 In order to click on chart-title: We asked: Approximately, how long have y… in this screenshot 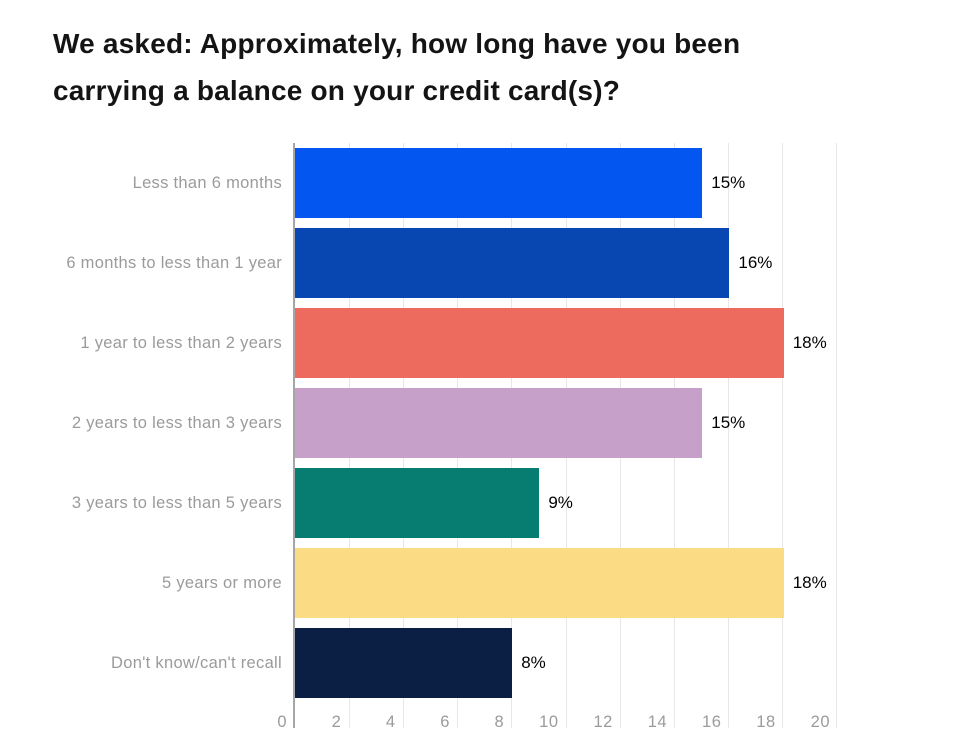, I will do `click(448, 67)`.